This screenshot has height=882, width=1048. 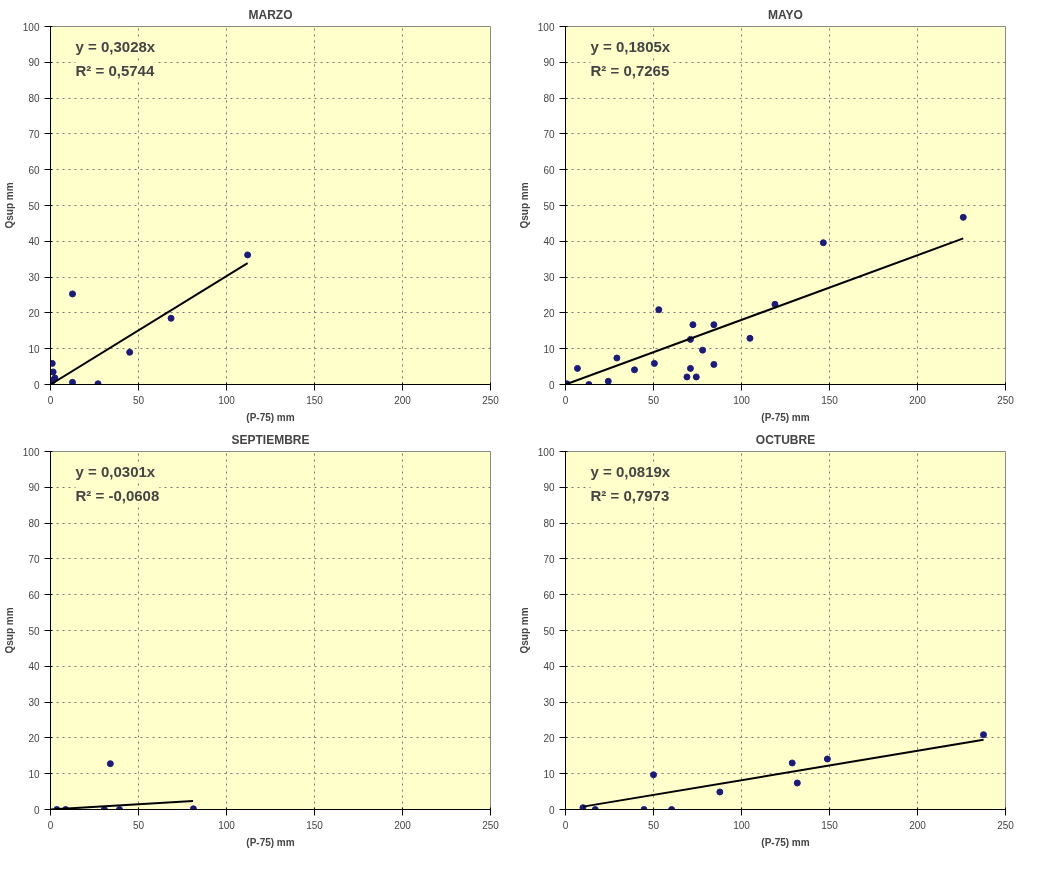 What do you see at coordinates (270, 439) in the screenshot?
I see `chart-title: SEPTIEMBRE` at bounding box center [270, 439].